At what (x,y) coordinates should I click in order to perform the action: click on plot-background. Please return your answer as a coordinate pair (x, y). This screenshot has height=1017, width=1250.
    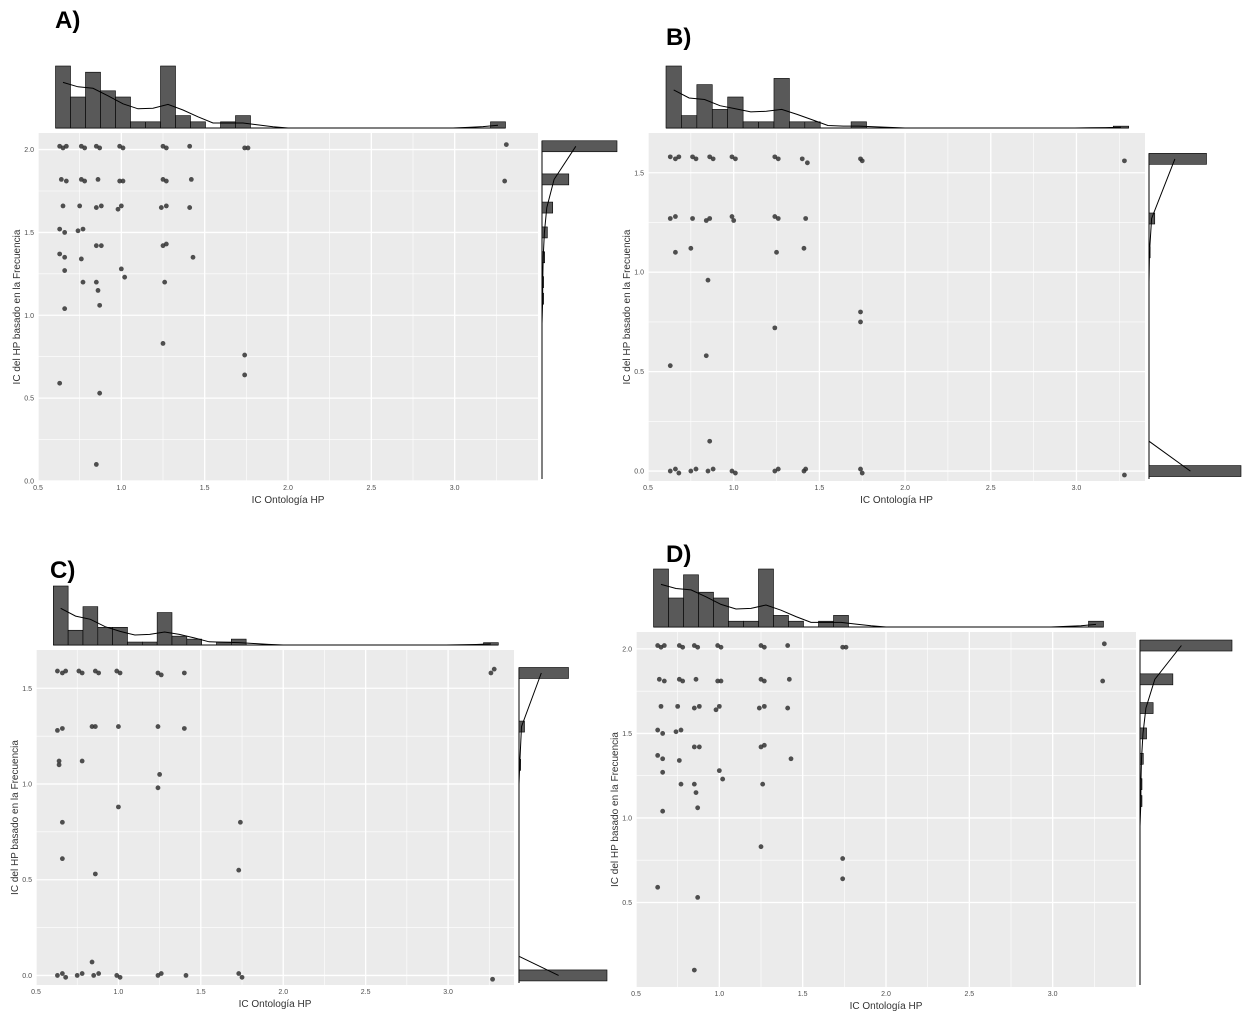
    Looking at the image, I should click on (275, 817).